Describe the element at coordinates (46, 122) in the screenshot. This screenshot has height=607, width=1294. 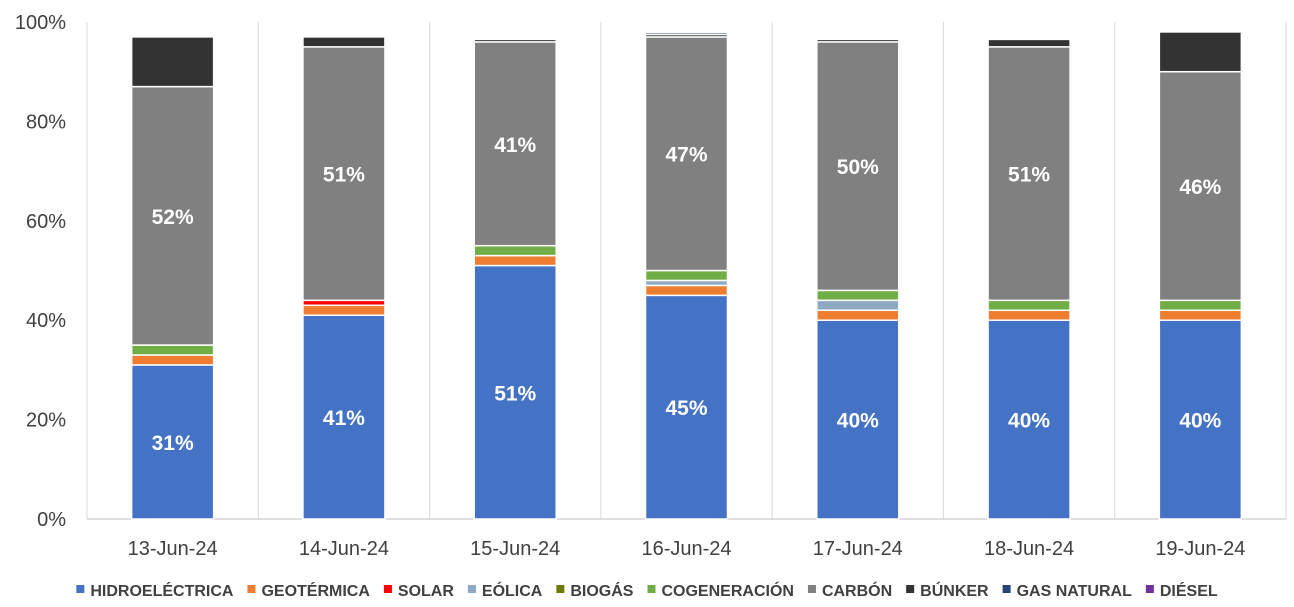
I see `y-tick-label: 80%` at that location.